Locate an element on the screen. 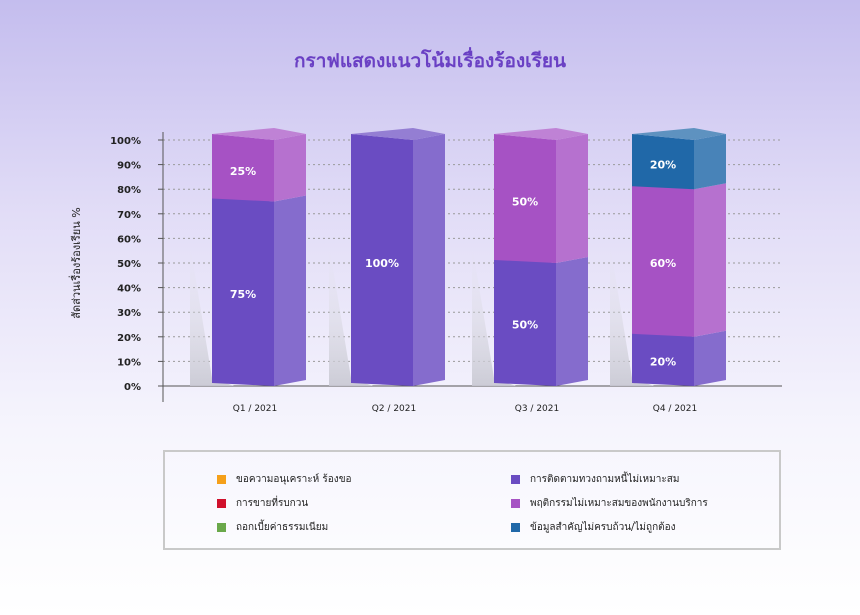 Image resolution: width=860 pixels, height=615 pixels. y-tick-label: 80% is located at coordinates (129, 190).